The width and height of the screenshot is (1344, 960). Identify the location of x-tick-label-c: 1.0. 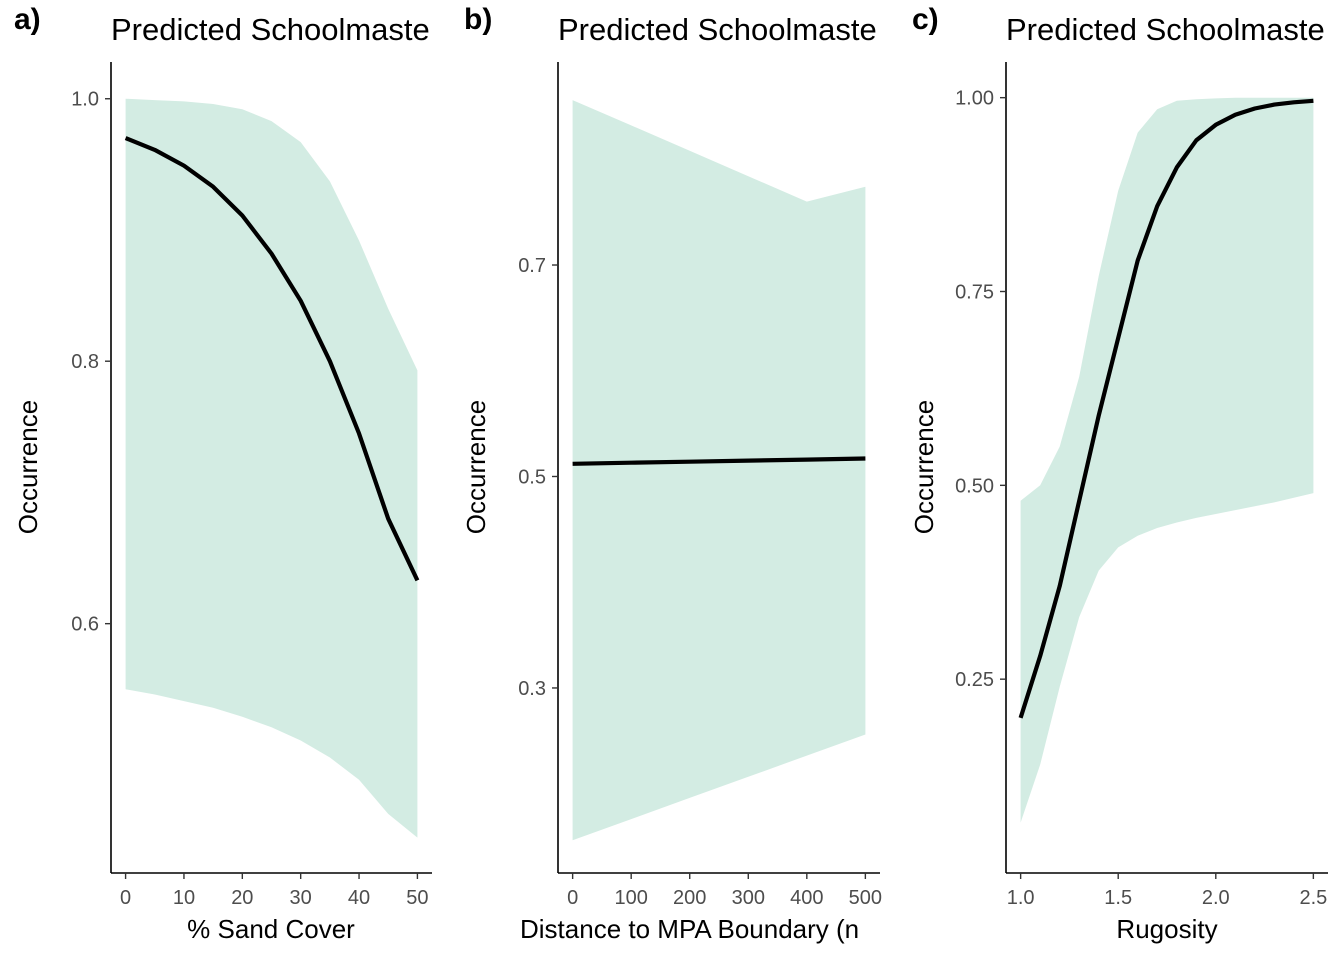
(1021, 898).